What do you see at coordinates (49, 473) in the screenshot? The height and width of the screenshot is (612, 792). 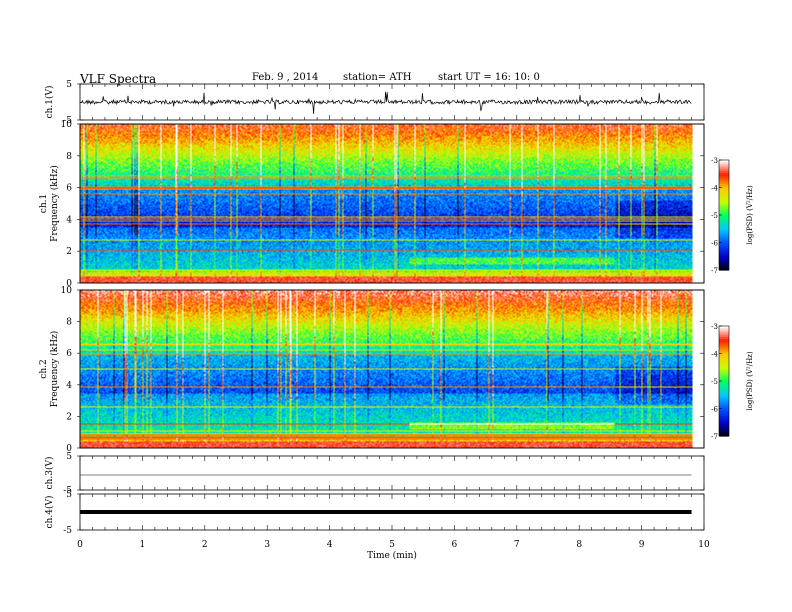 I see `y-axis-label: ch.3(V)` at bounding box center [49, 473].